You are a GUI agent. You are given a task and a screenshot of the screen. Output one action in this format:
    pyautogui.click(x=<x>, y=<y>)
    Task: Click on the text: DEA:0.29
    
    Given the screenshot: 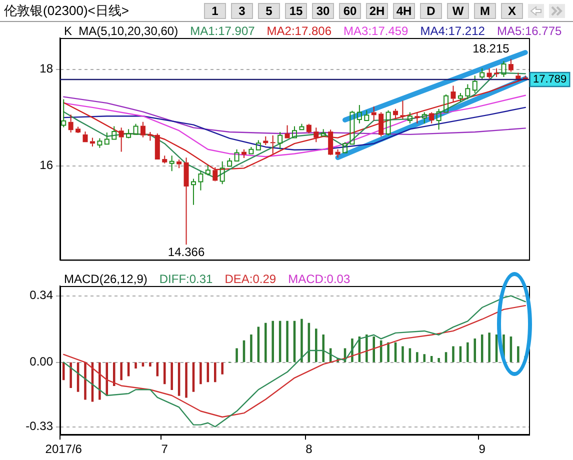 What is the action you would take?
    pyautogui.click(x=250, y=279)
    